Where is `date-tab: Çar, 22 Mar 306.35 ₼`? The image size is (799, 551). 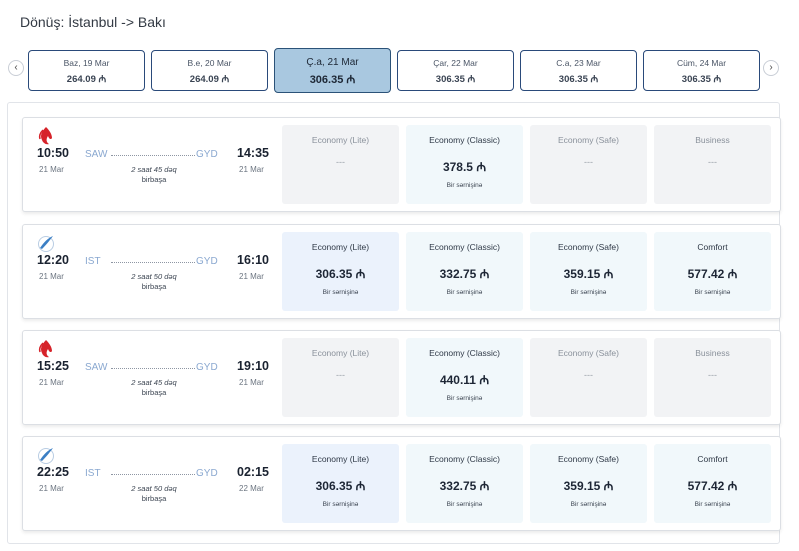 date-tab: Çar, 22 Mar 306.35 ₼ is located at coordinates (455, 70).